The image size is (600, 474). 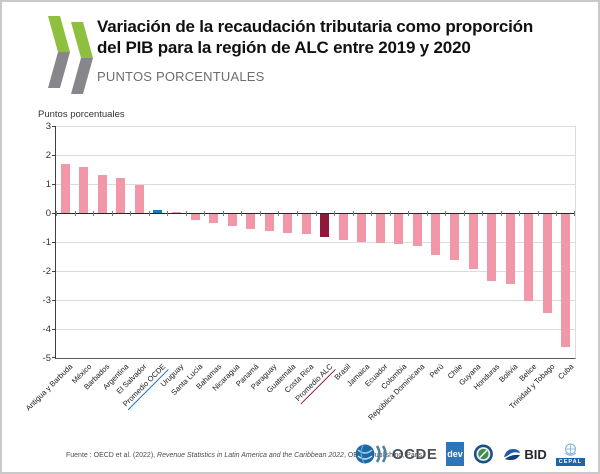 What do you see at coordinates (48, 126) in the screenshot?
I see `y-axis-label-3: 3` at bounding box center [48, 126].